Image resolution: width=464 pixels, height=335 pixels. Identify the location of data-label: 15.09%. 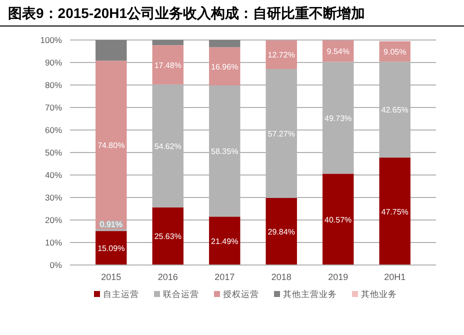
(111, 249).